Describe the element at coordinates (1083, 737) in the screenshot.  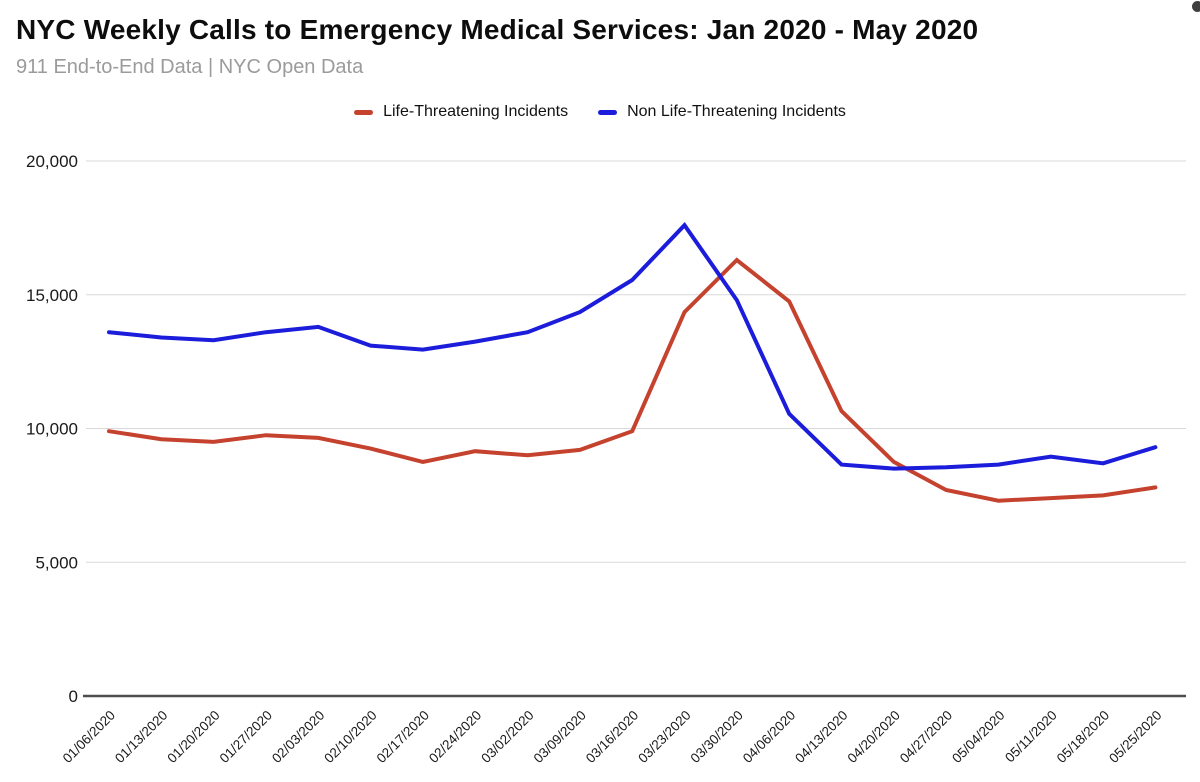
I see `x-axis-tick-label: 05/18/2020` at that location.